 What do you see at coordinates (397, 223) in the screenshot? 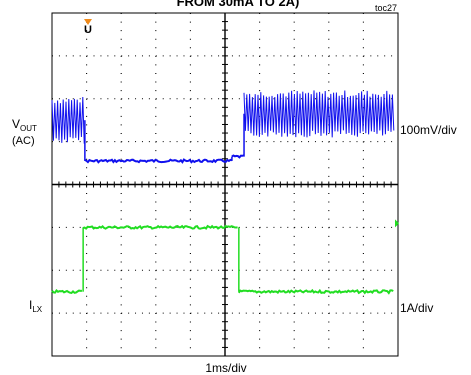
I see `ilx-trigger-marker` at bounding box center [397, 223].